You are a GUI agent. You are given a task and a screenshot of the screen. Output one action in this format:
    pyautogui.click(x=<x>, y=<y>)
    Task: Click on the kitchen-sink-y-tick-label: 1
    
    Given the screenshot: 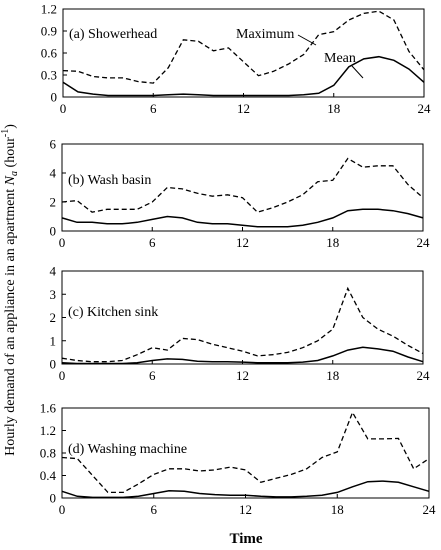 What is the action you would take?
    pyautogui.click(x=53, y=340)
    